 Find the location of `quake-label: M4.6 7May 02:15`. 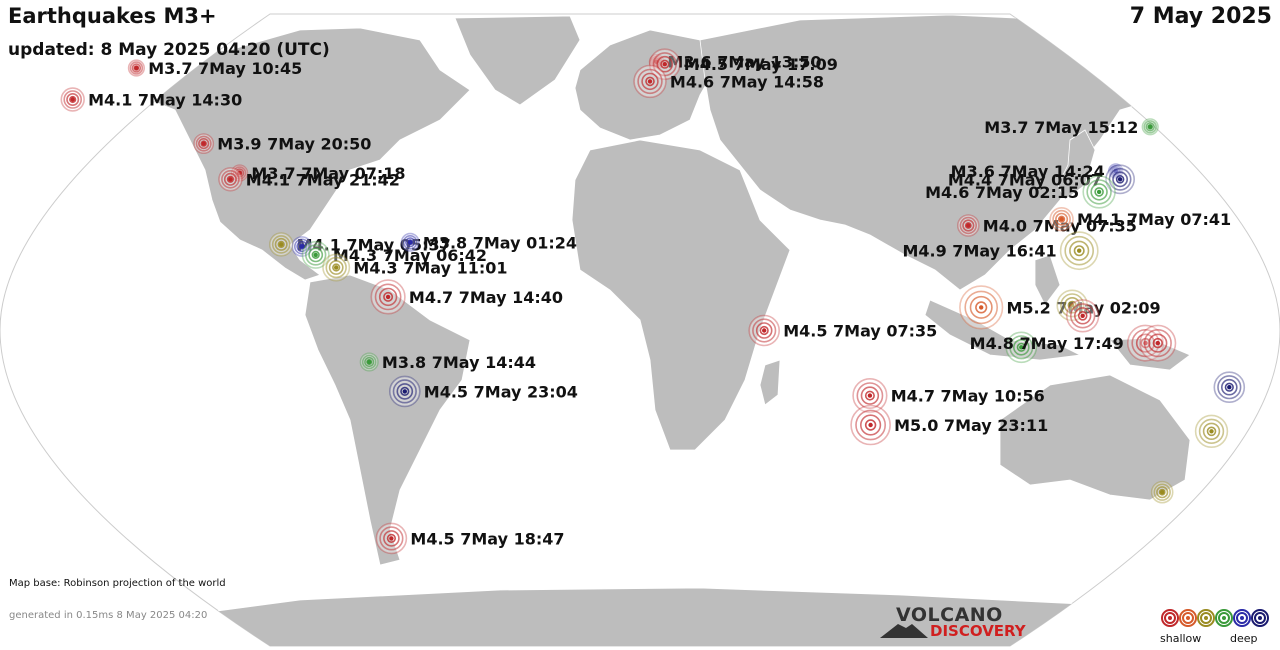

quake-label: M4.6 7May 02:15 is located at coordinates (1002, 192).